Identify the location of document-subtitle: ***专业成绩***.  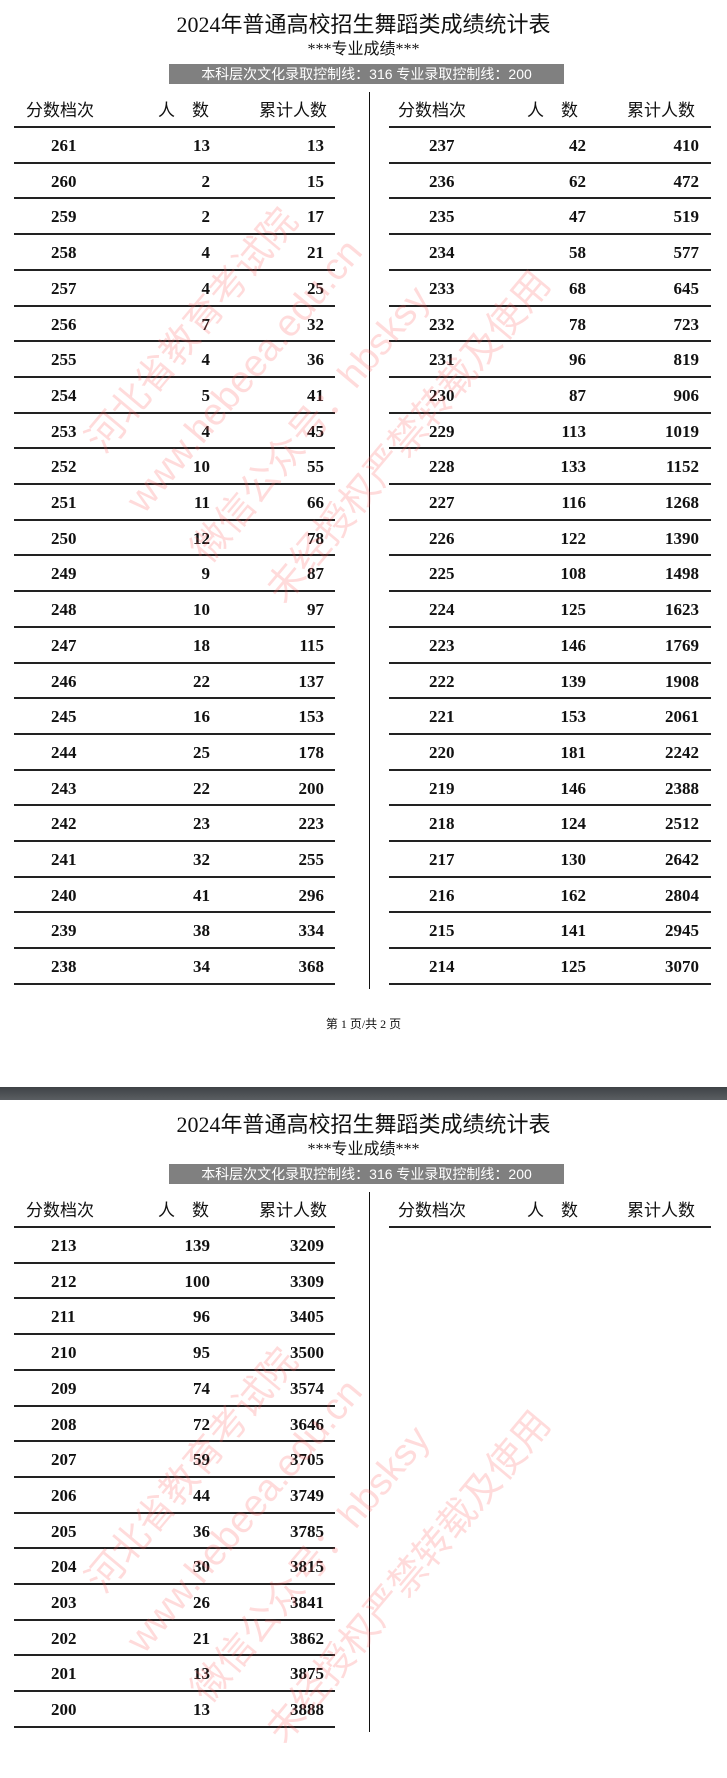
(363, 1149).